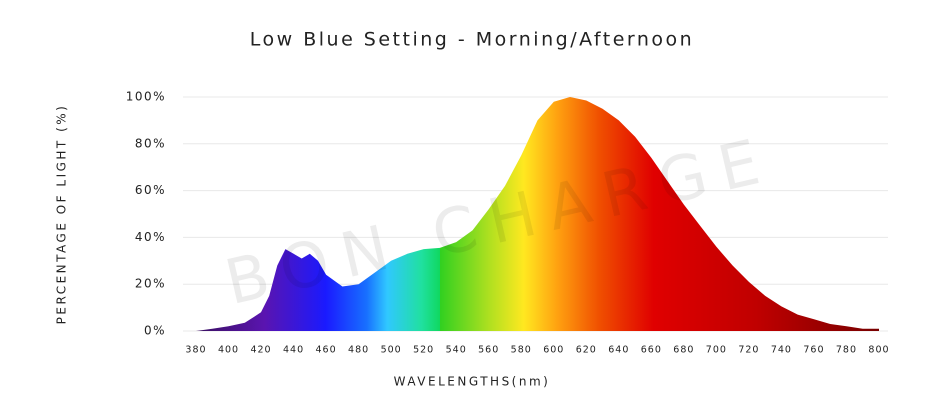  What do you see at coordinates (358, 350) in the screenshot?
I see `x-tick-label: 480` at bounding box center [358, 350].